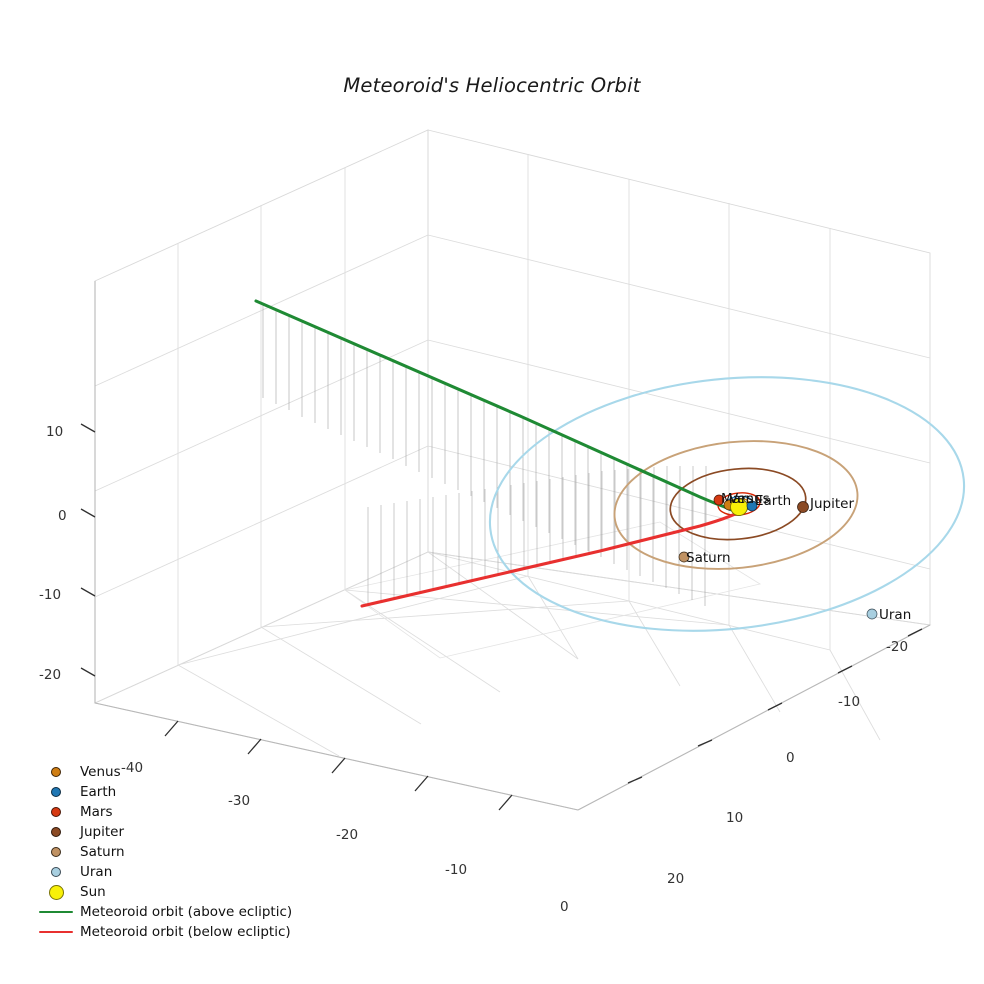  Describe the element at coordinates (773, 501) in the screenshot. I see `label-earth: Earth` at that location.